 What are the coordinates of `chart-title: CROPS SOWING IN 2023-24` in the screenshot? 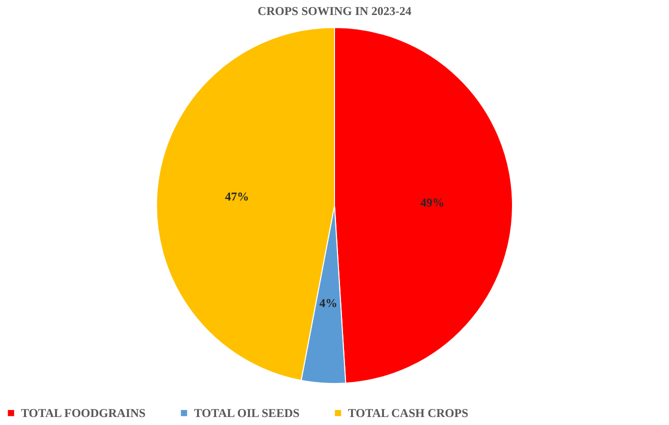 It's located at (335, 11).